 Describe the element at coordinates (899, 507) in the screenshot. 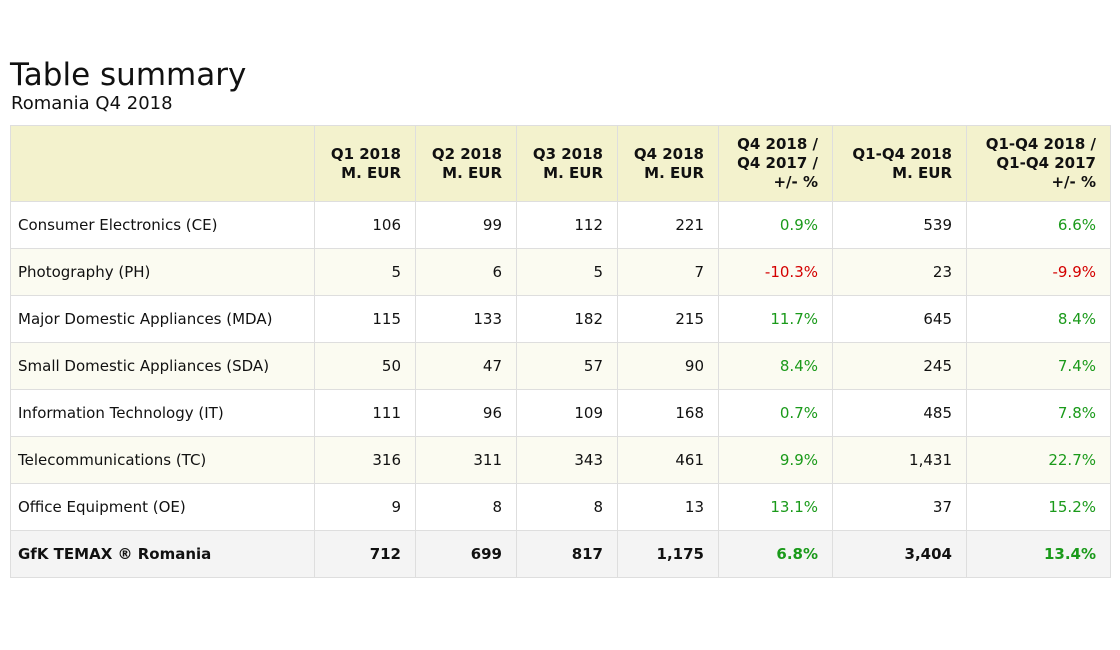

I see `full-year-cell: 37` at that location.